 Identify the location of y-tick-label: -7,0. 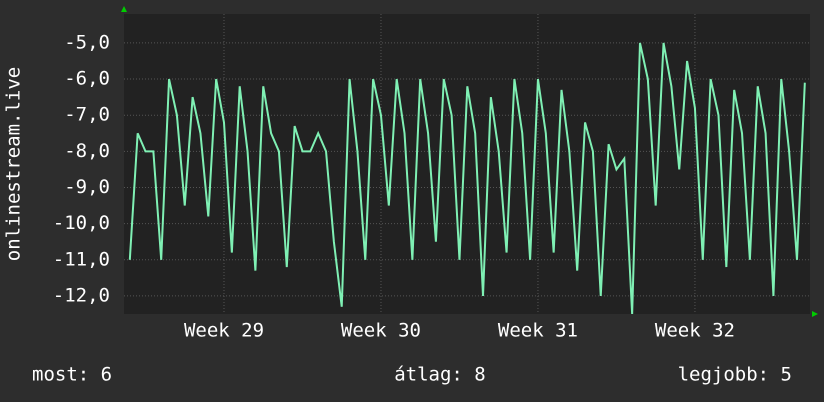
(87, 115).